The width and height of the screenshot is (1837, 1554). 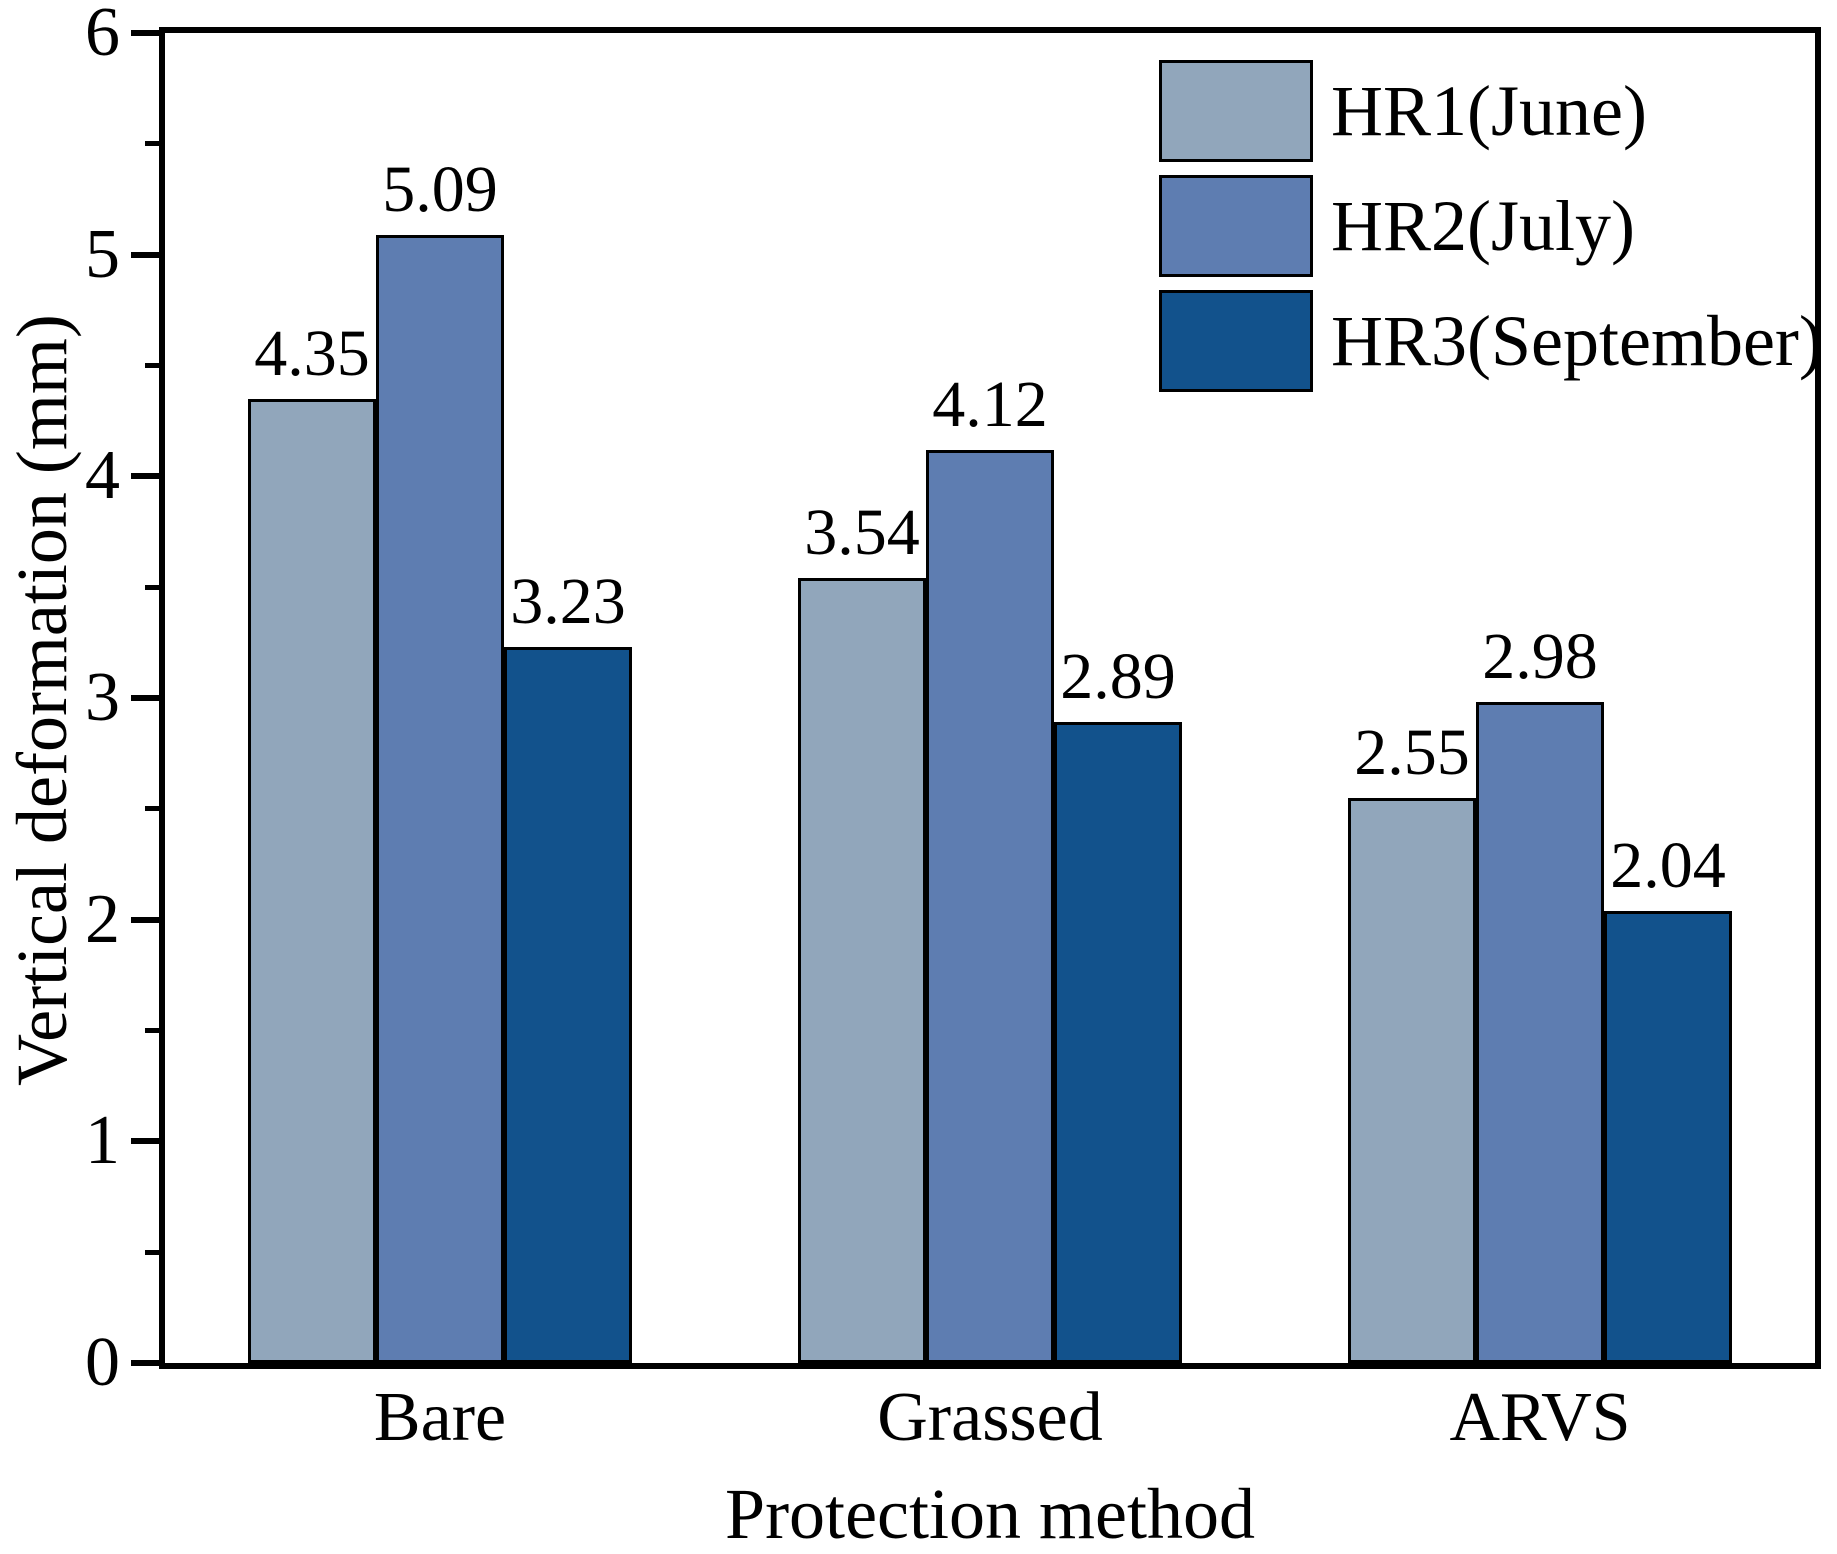 What do you see at coordinates (102, 919) in the screenshot?
I see `ytick-label: 2` at bounding box center [102, 919].